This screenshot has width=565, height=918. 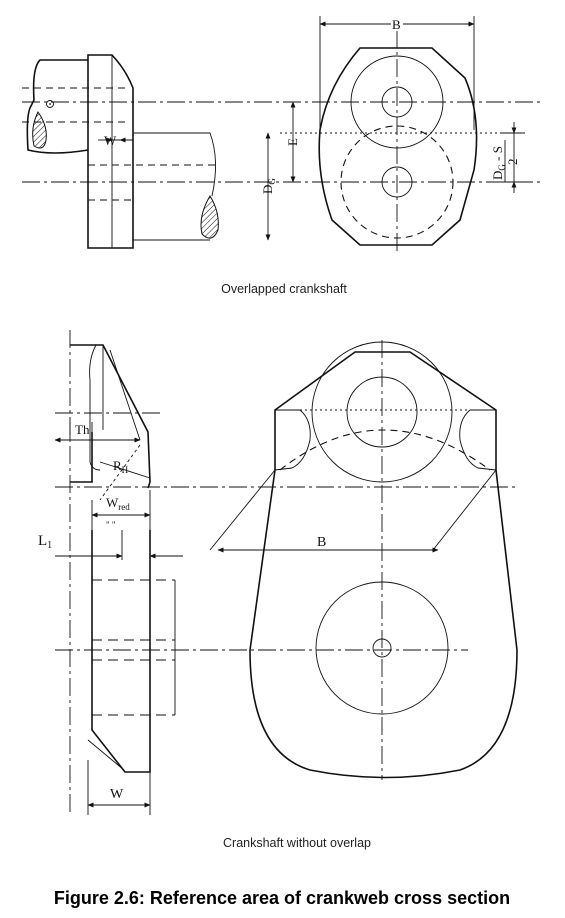 What do you see at coordinates (117, 794) in the screenshot?
I see `bottom-label-W: W` at bounding box center [117, 794].